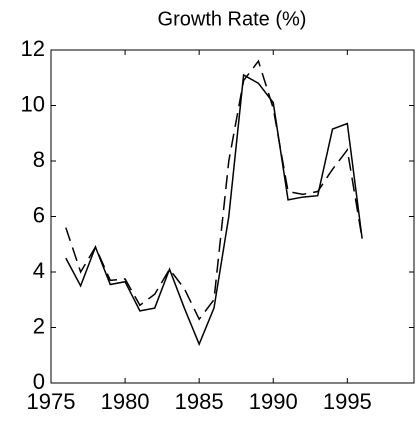 Image resolution: width=419 pixels, height=427 pixels. What do you see at coordinates (347, 401) in the screenshot?
I see `x-tick-label: 1995` at bounding box center [347, 401].